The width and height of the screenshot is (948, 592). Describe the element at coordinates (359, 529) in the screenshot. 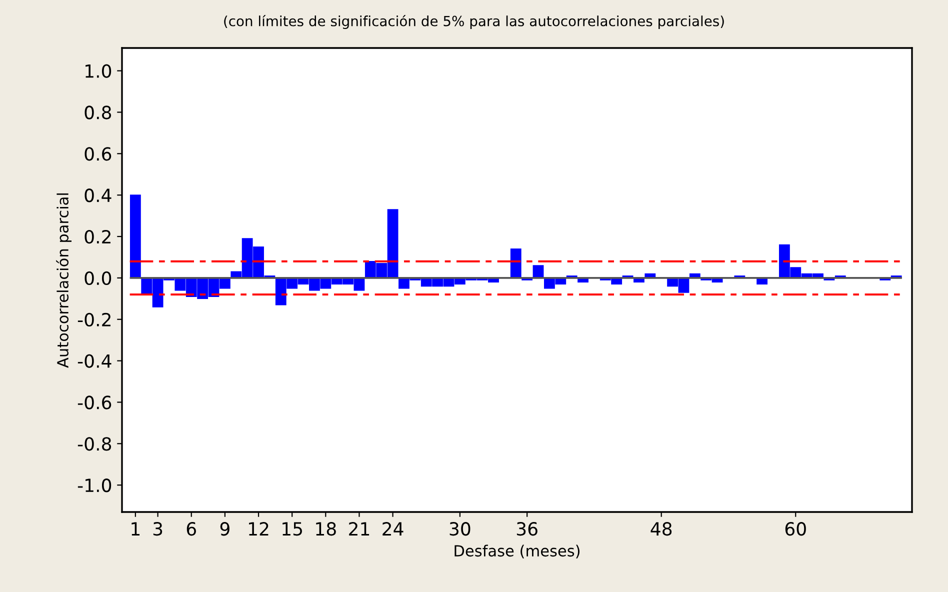

I see `x-tick-label: 21` at that location.